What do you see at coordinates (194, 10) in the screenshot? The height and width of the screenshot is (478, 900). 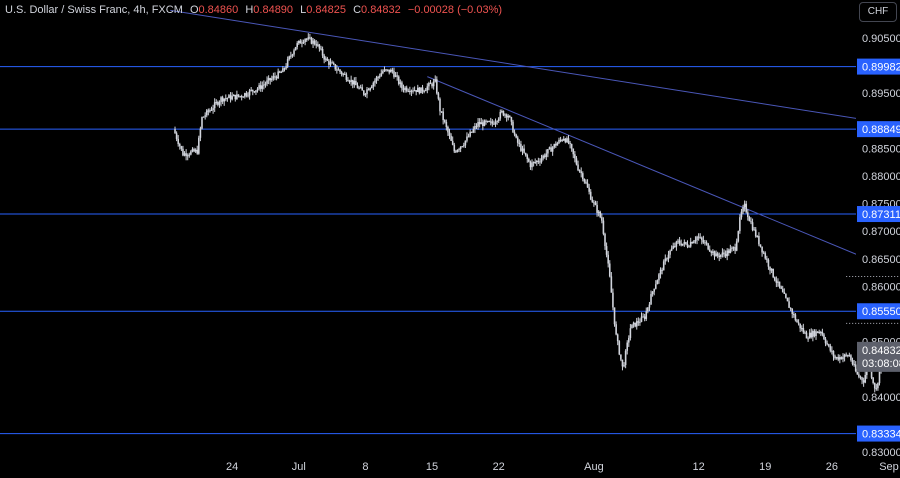 I see `open-label: O` at bounding box center [194, 10].